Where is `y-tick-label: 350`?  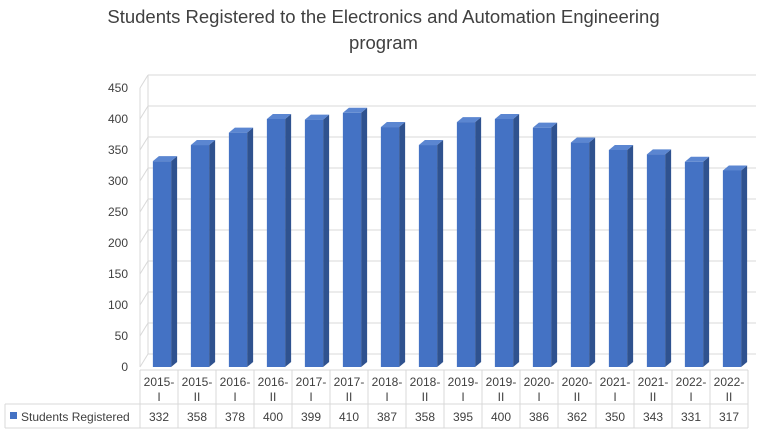
y-tick-label: 350 is located at coordinates (118, 150).